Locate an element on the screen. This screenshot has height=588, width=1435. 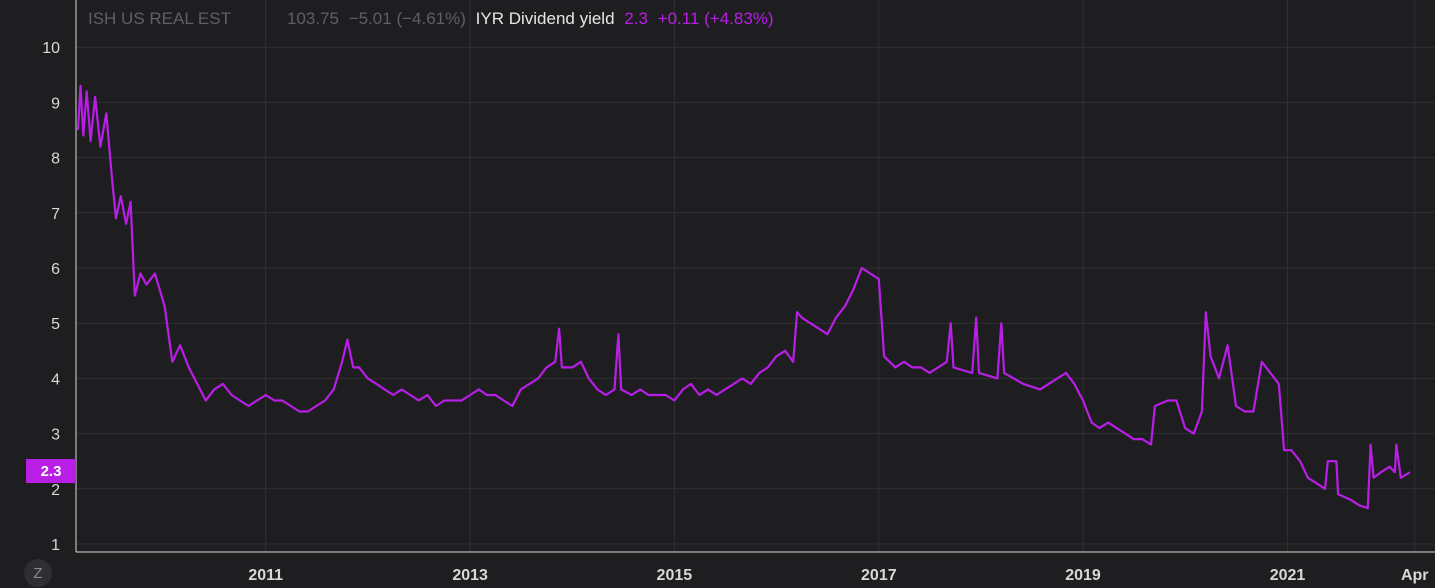
x-tick-label: 2011 is located at coordinates (265, 575).